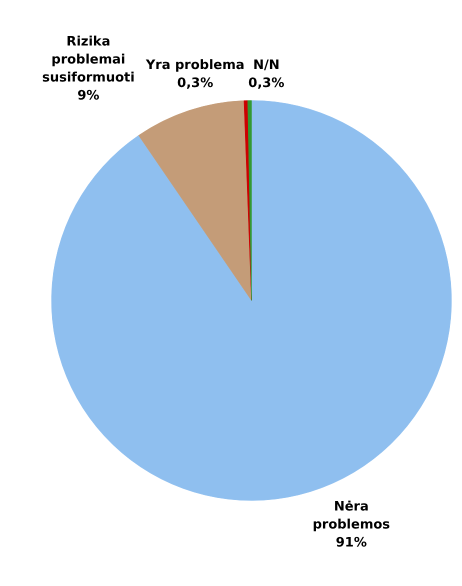  What do you see at coordinates (88, 96) in the screenshot?
I see `data-label: 9%` at bounding box center [88, 96].